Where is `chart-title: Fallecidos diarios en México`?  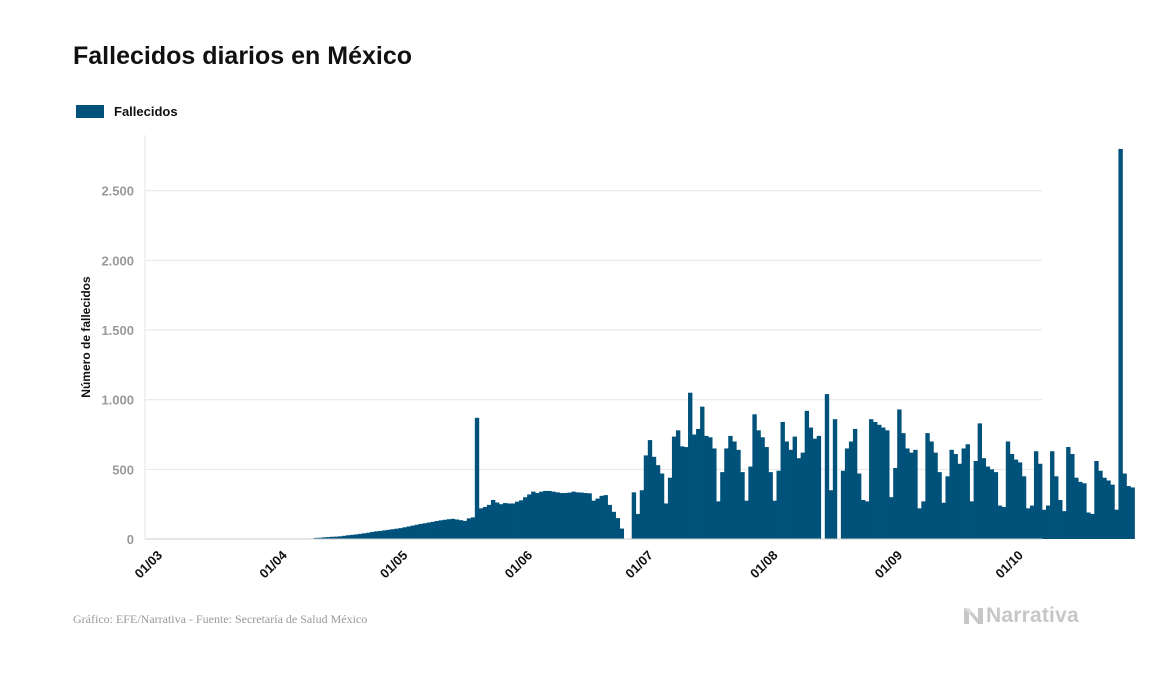 chart-title: Fallecidos diarios en México is located at coordinates (243, 56).